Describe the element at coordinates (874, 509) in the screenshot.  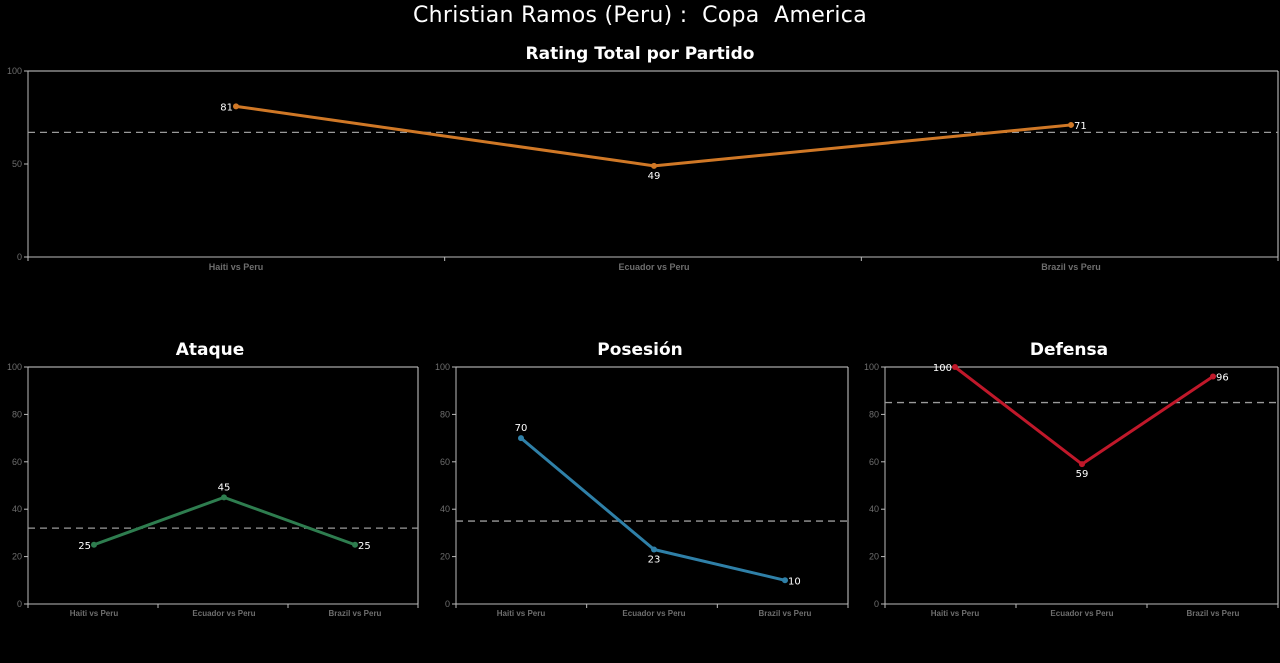
I see `defensa-ytick-label: 40` at that location.